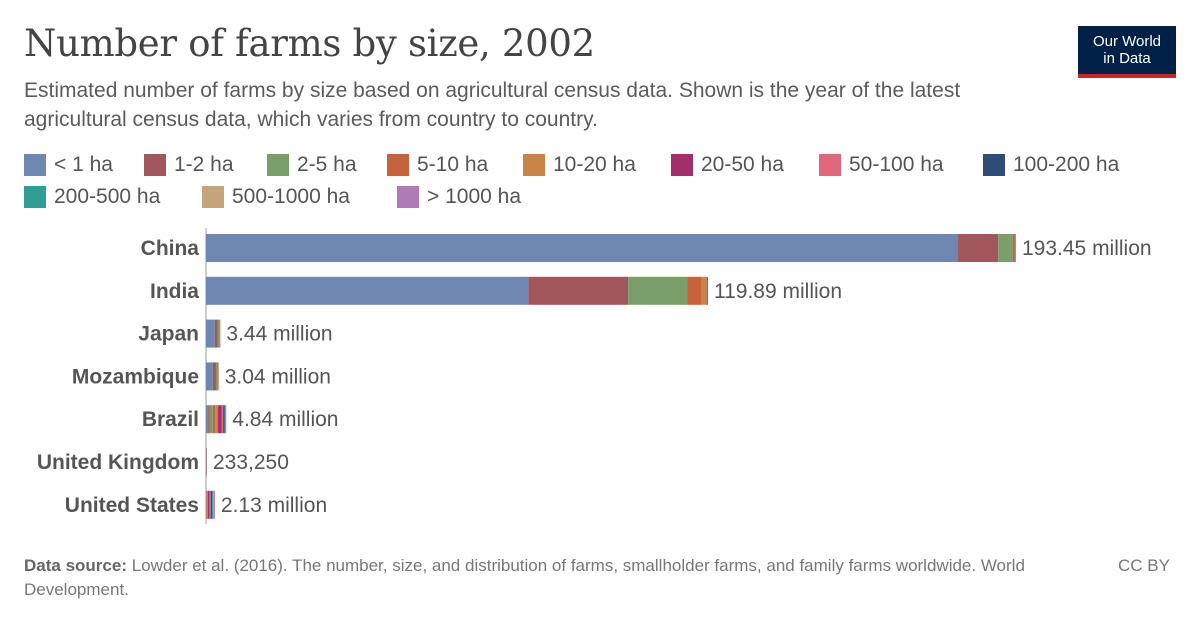 The width and height of the screenshot is (1200, 627). I want to click on legend-item: < 1 ha, so click(68, 165).